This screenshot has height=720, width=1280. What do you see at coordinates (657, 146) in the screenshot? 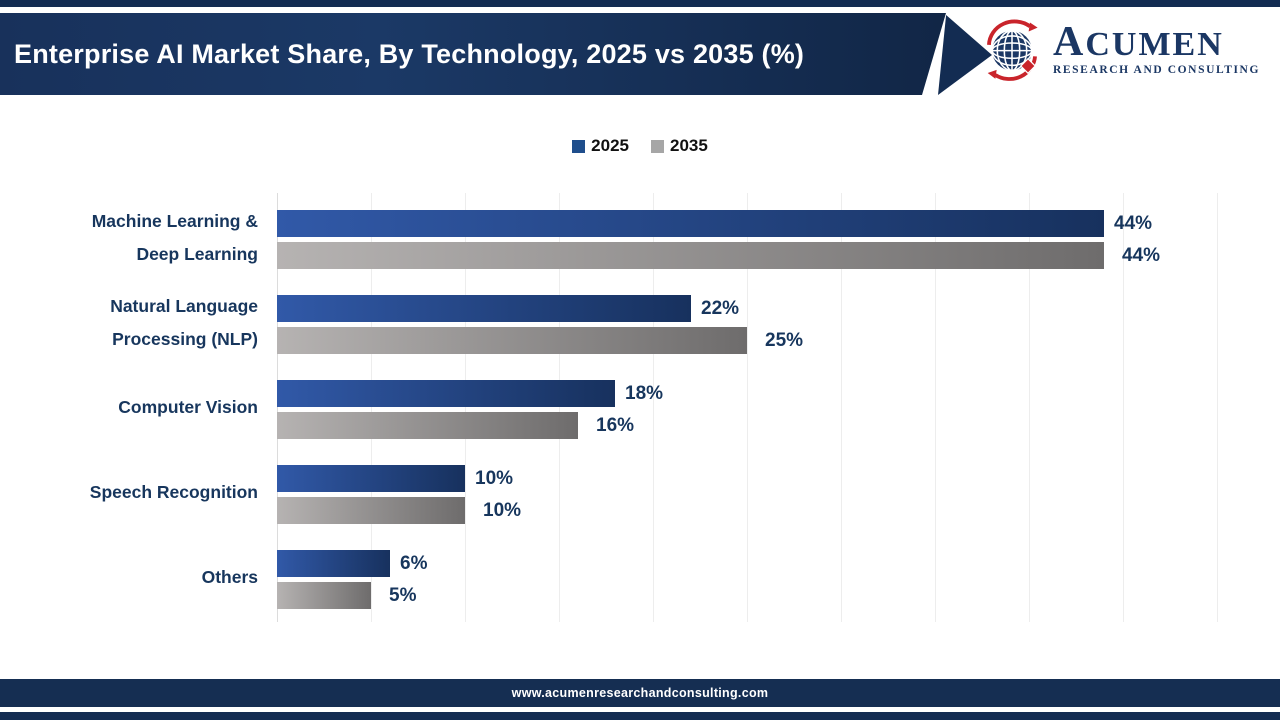
I see `legend-swatch-2035-icon` at bounding box center [657, 146].